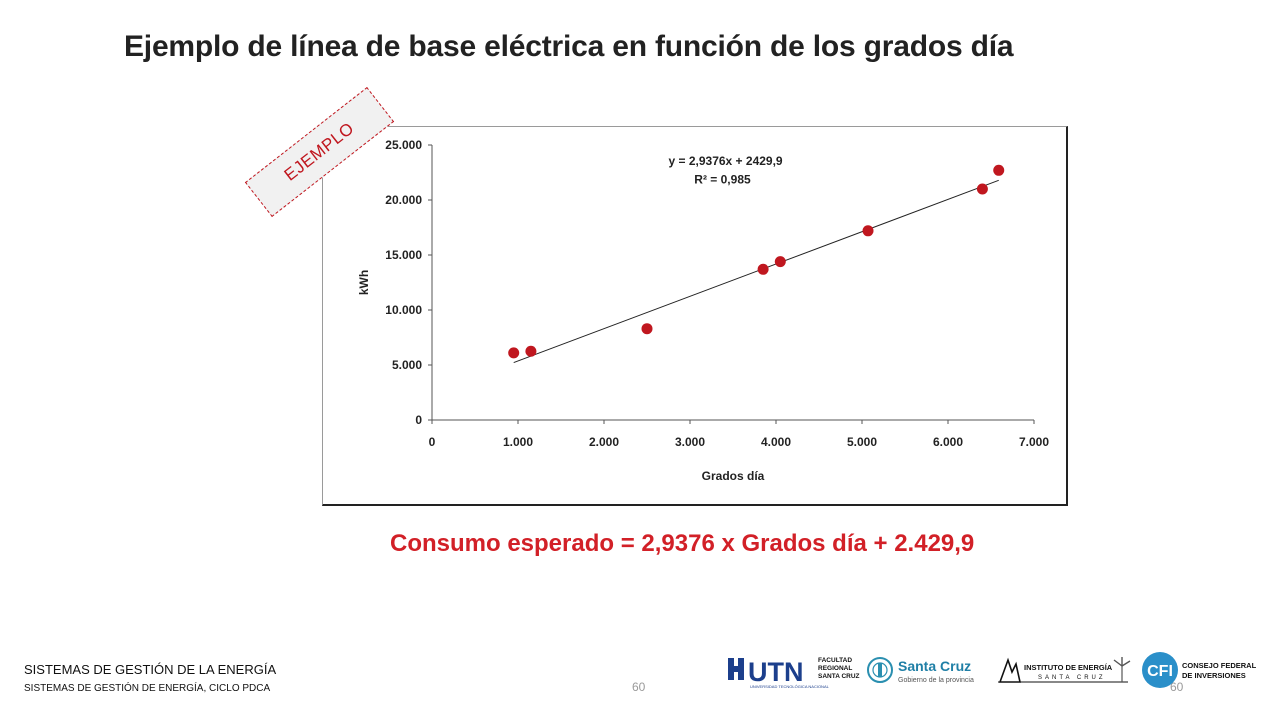  What do you see at coordinates (690, 442) in the screenshot?
I see `x-tick-label: 3.000` at bounding box center [690, 442].